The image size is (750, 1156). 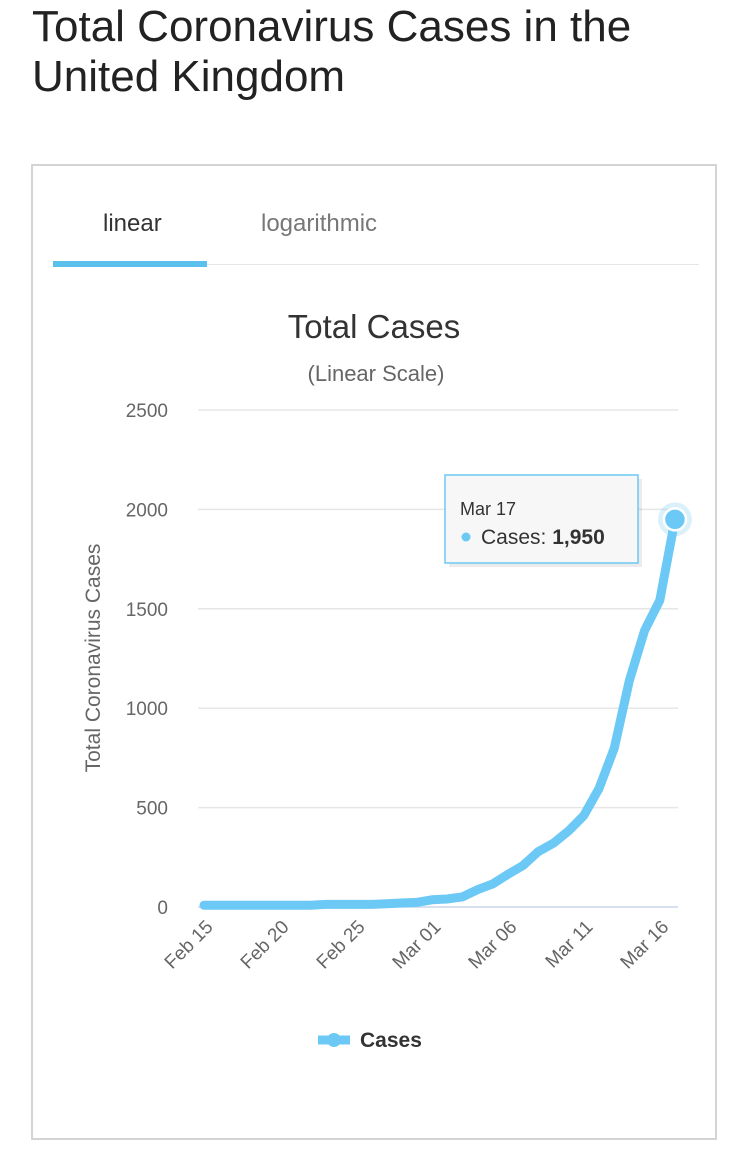 What do you see at coordinates (376, 373) in the screenshot?
I see `chart-subtitle: (Linear Scale)` at bounding box center [376, 373].